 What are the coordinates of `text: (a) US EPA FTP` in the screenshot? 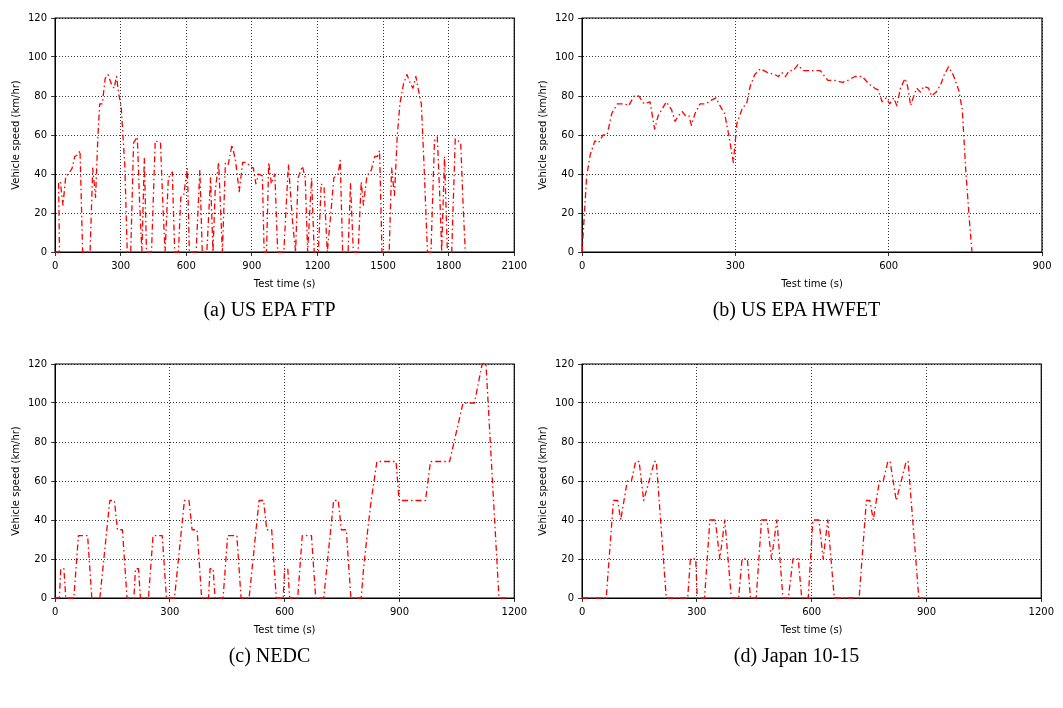 It's located at (269, 309).